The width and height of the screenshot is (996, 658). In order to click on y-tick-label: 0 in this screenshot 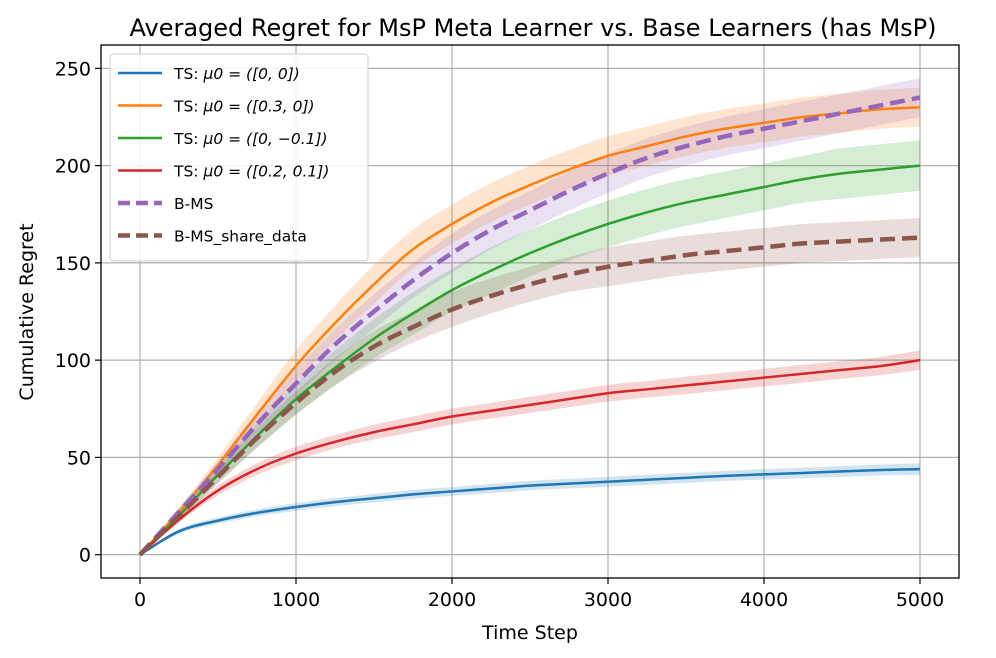, I will do `click(85, 556)`.